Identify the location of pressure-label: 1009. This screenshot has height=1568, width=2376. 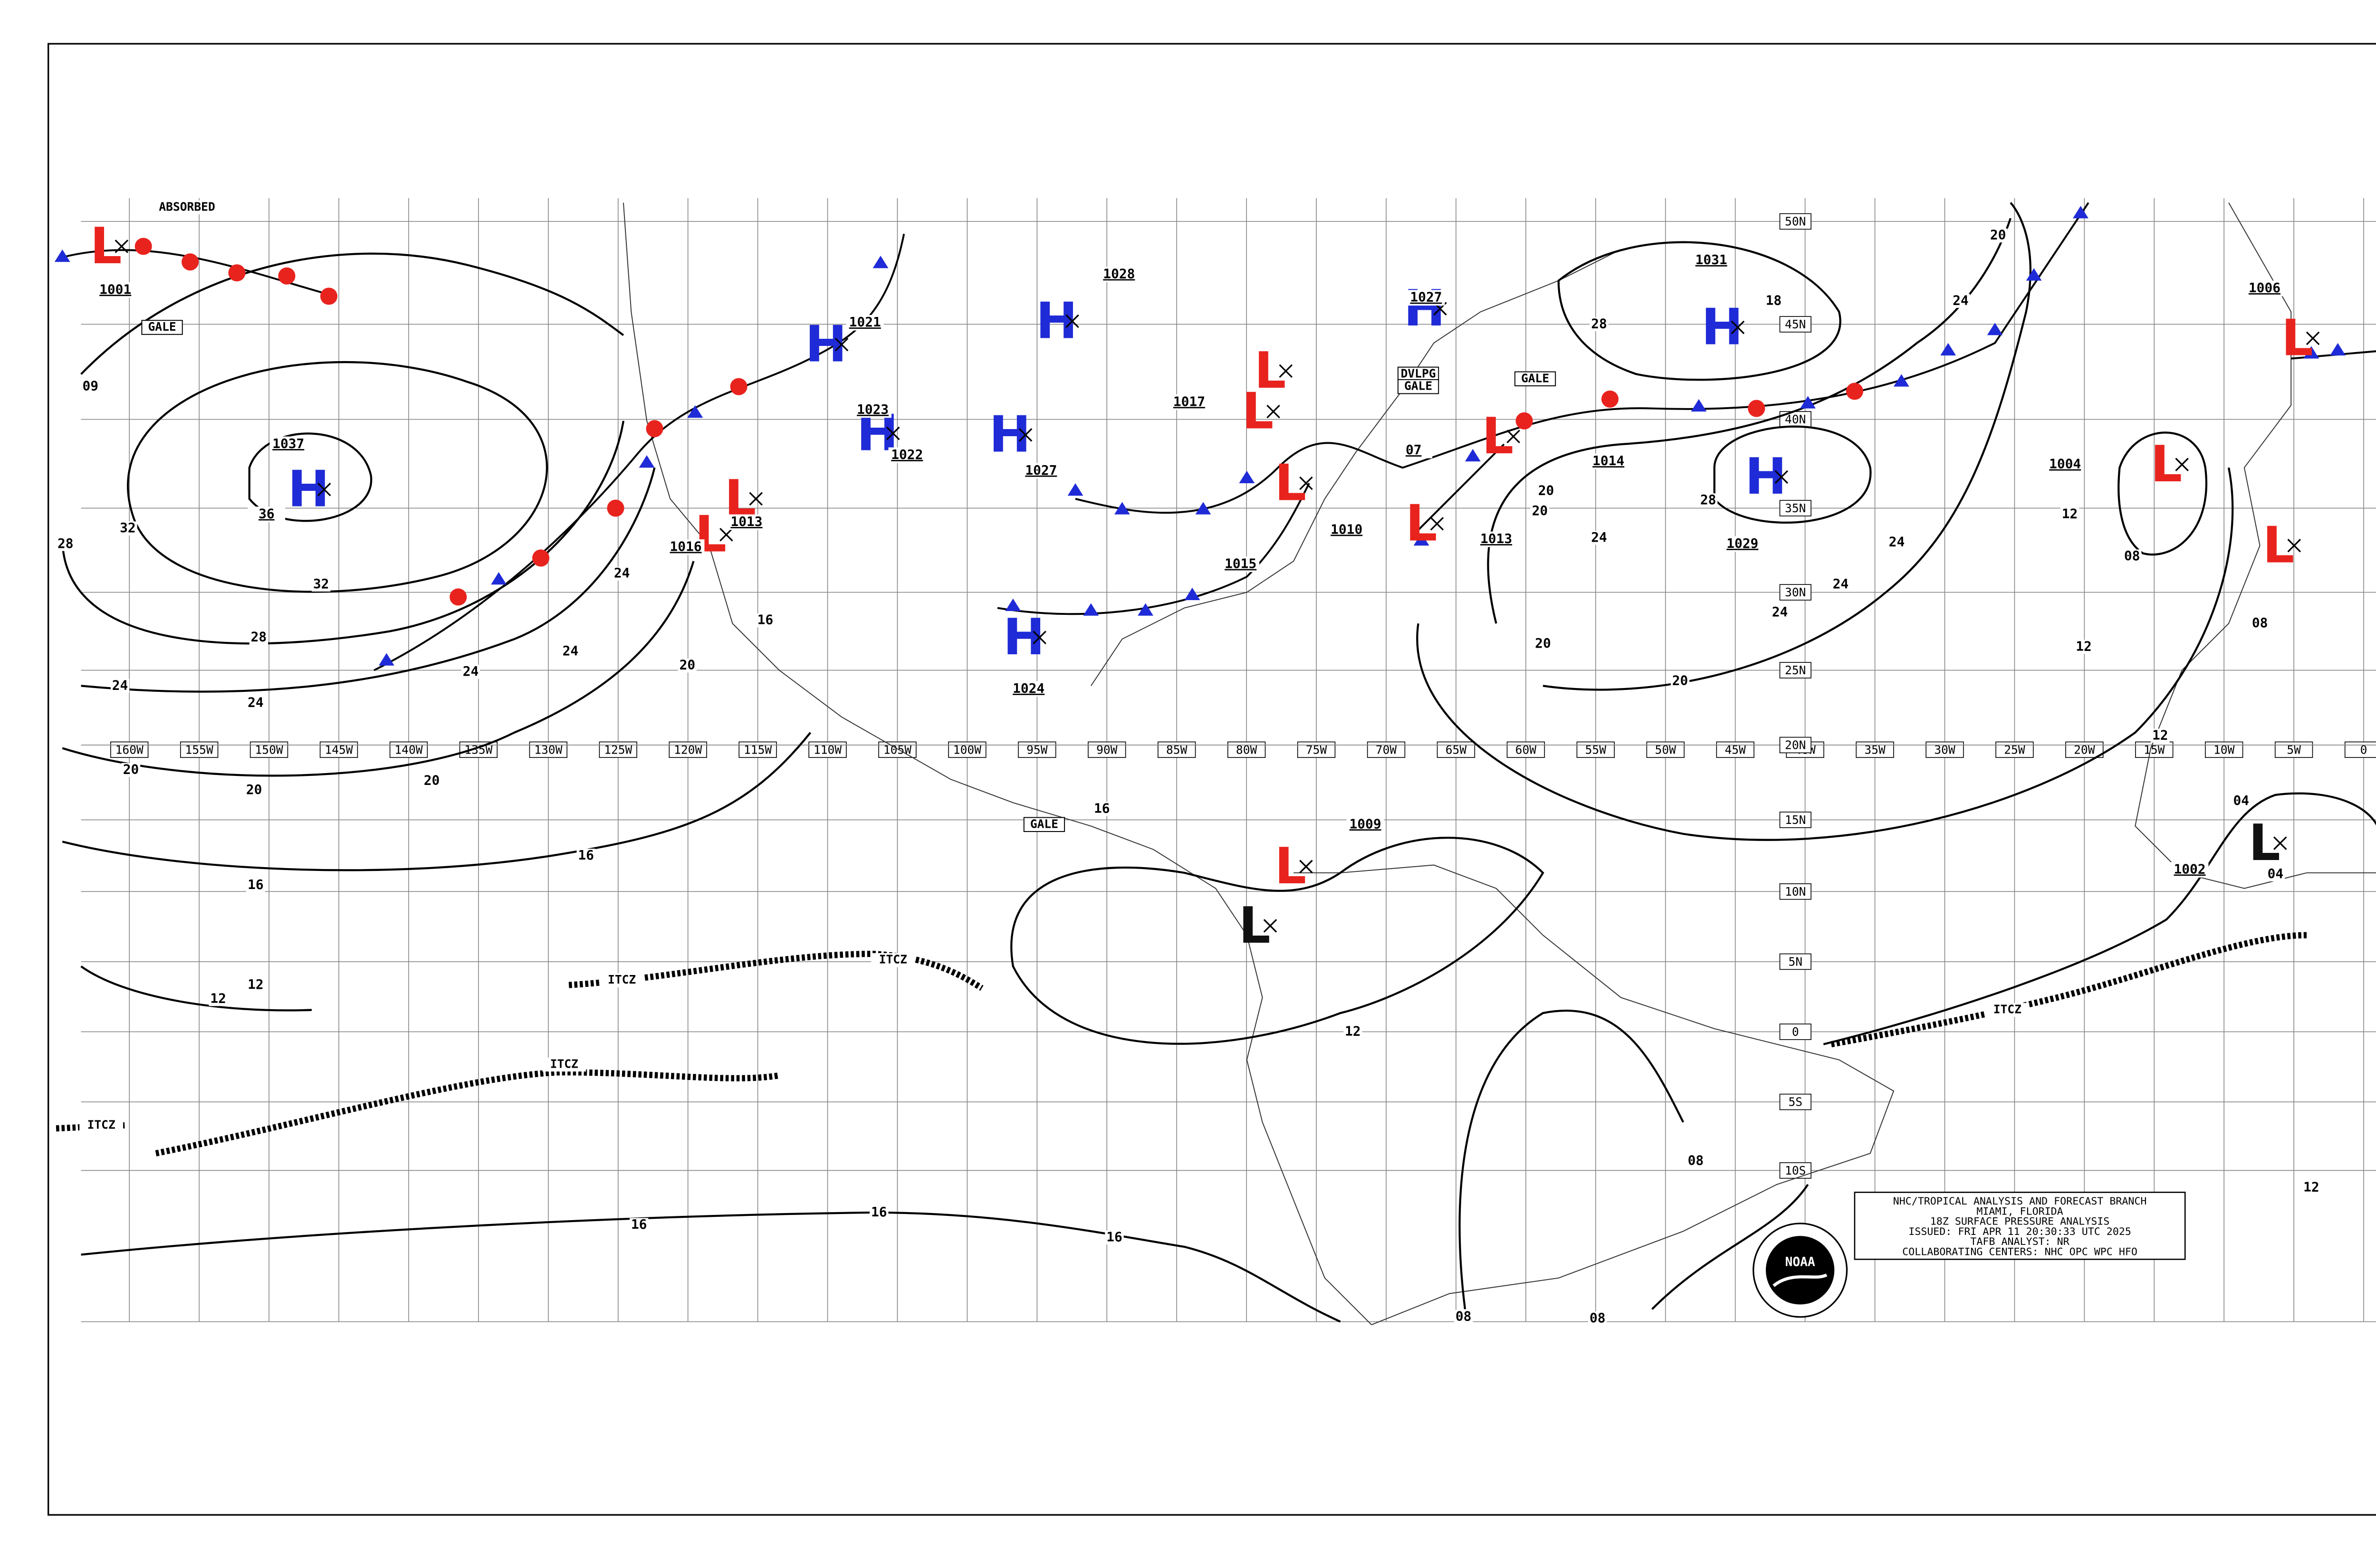
(1365, 824).